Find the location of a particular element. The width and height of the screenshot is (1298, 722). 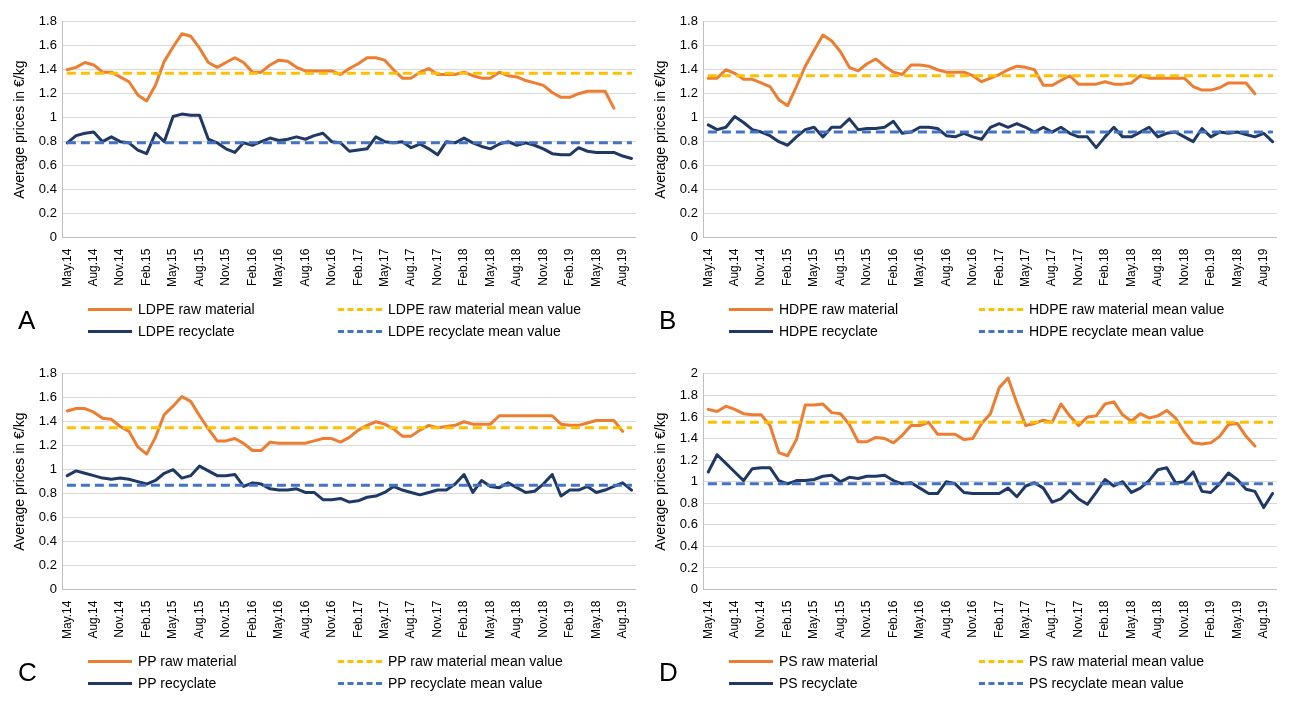

text: C is located at coordinates (27, 671).